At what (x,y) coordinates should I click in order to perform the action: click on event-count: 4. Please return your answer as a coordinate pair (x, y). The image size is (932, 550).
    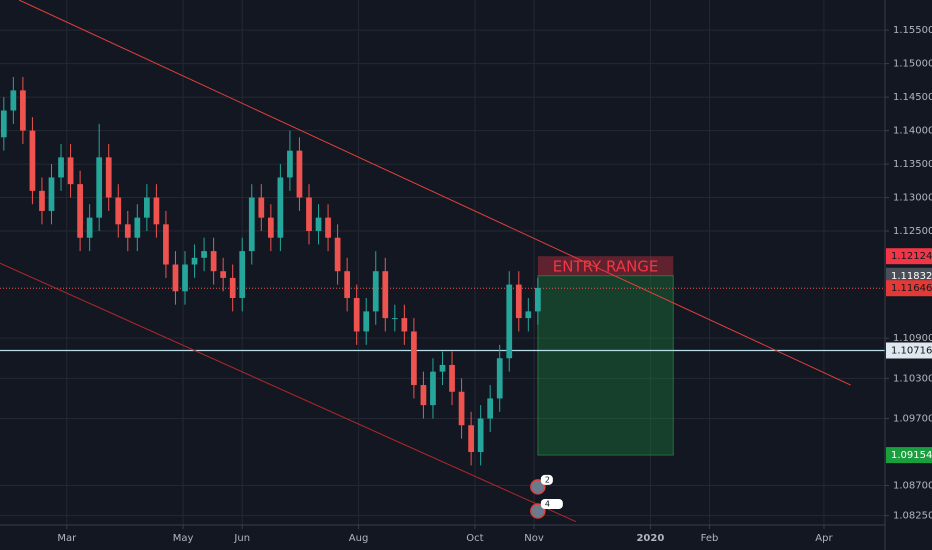
    Looking at the image, I should click on (547, 503).